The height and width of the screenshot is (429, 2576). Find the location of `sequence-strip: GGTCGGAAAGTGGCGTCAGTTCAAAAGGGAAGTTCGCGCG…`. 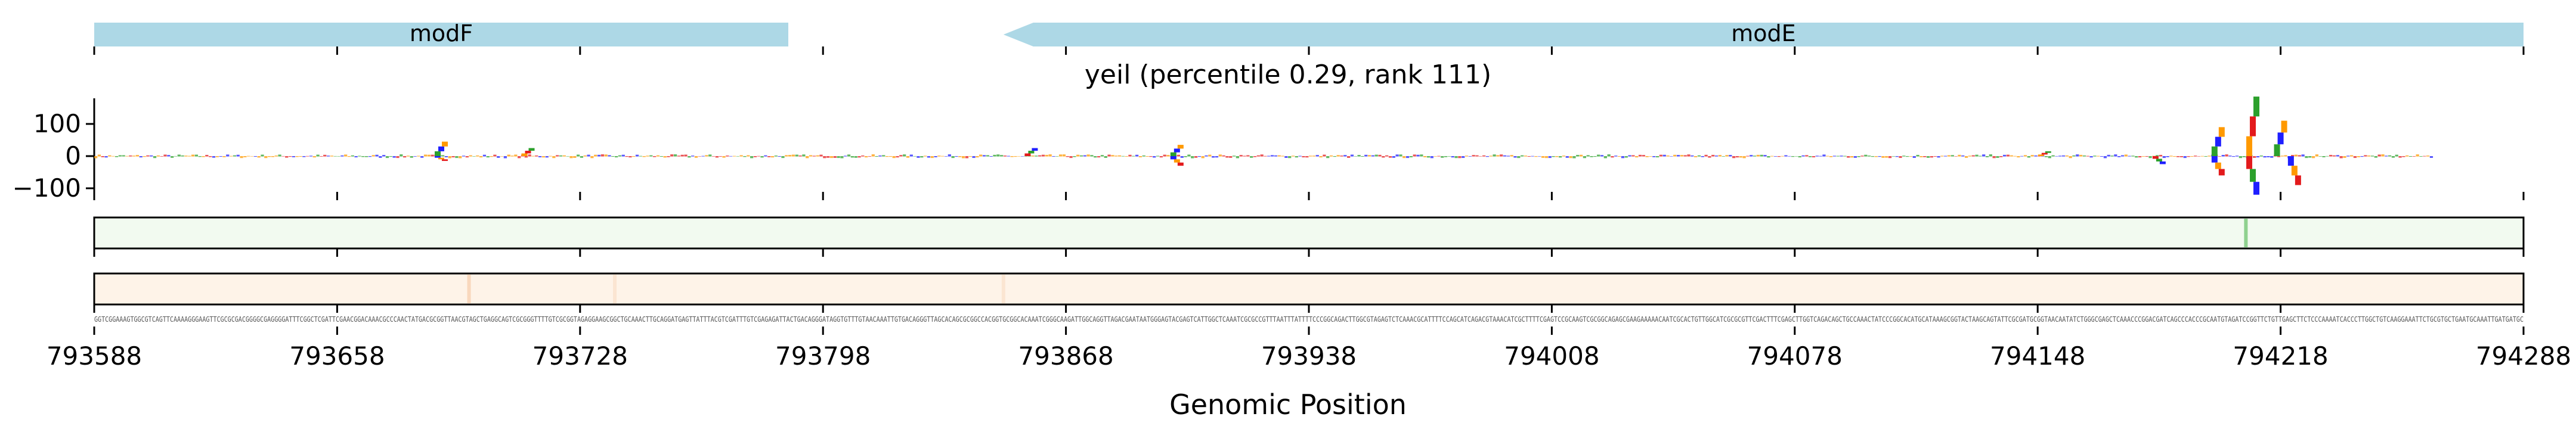

sequence-strip: GGTCGGAAAGTGGCGTCAGTTCAAAAGGGAAGTTCGCGCG… is located at coordinates (1309, 319).